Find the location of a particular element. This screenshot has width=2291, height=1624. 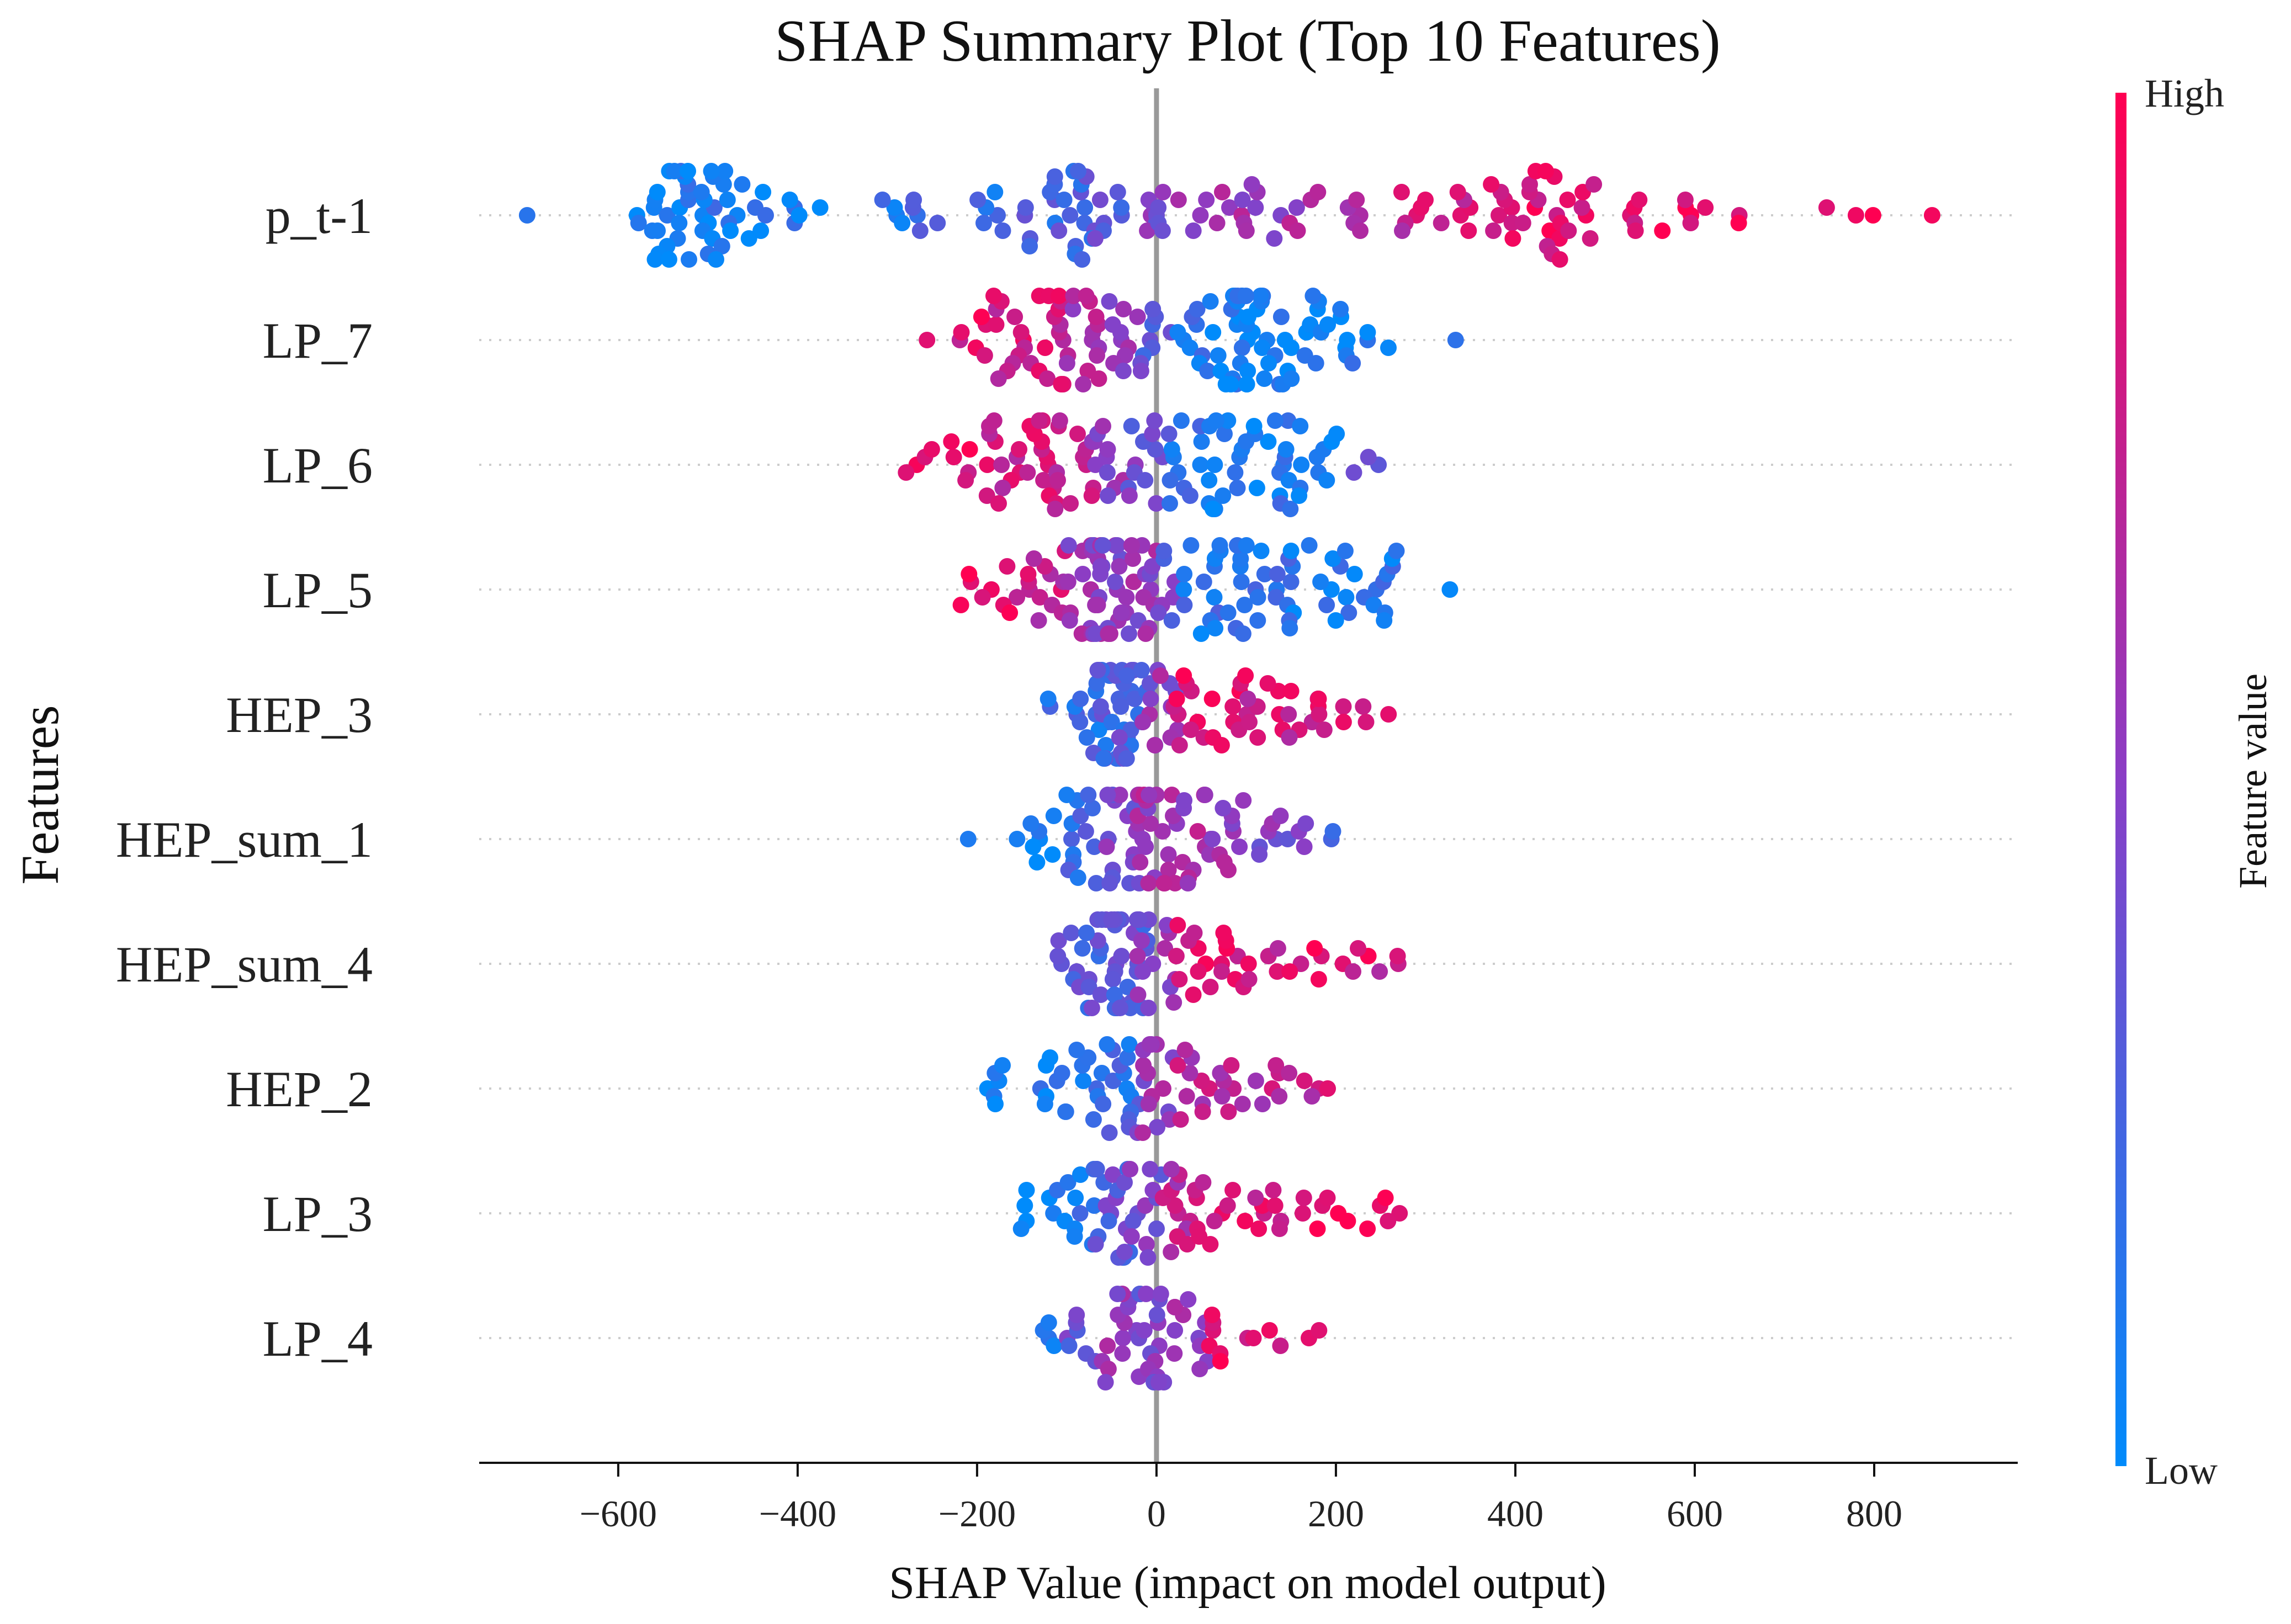

colorbar is located at coordinates (2120, 779).